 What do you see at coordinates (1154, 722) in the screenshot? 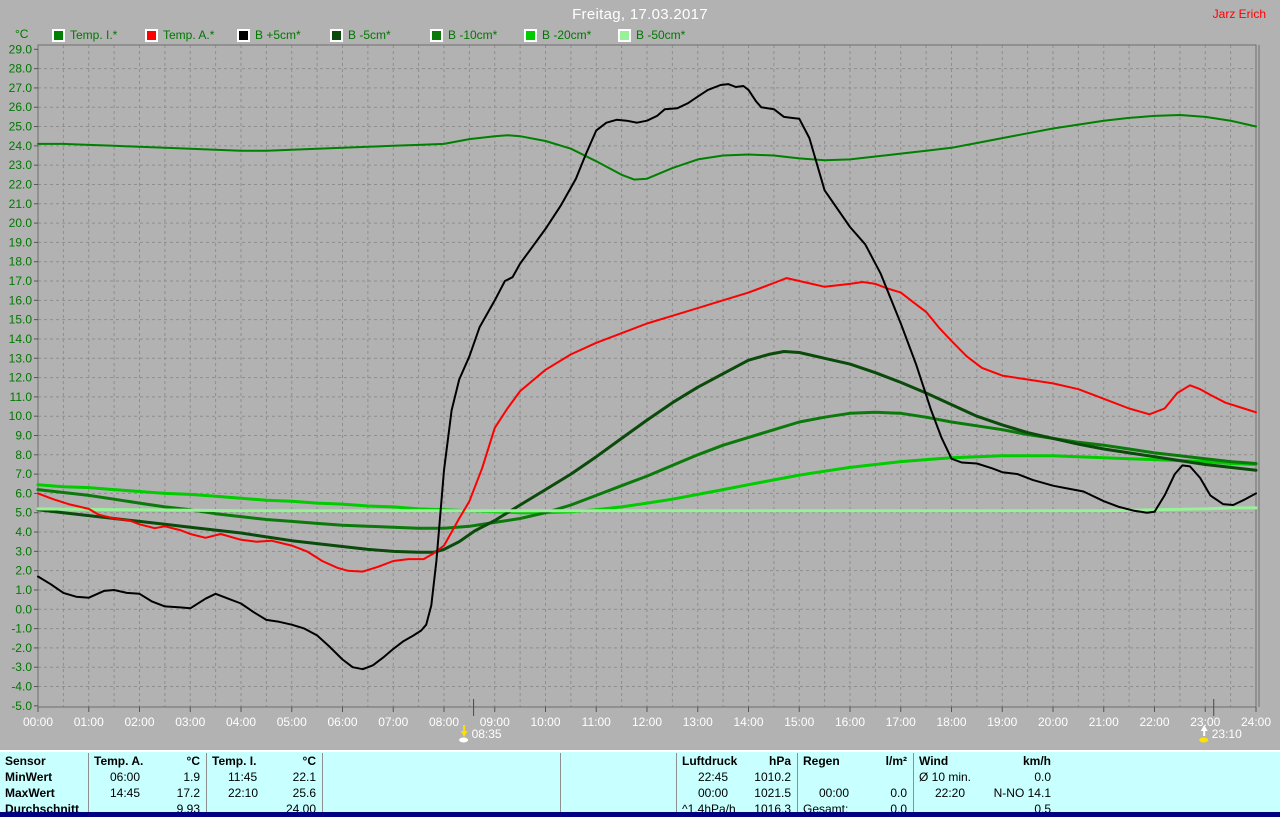
I see `x-tick-label: 22:00` at bounding box center [1154, 722].